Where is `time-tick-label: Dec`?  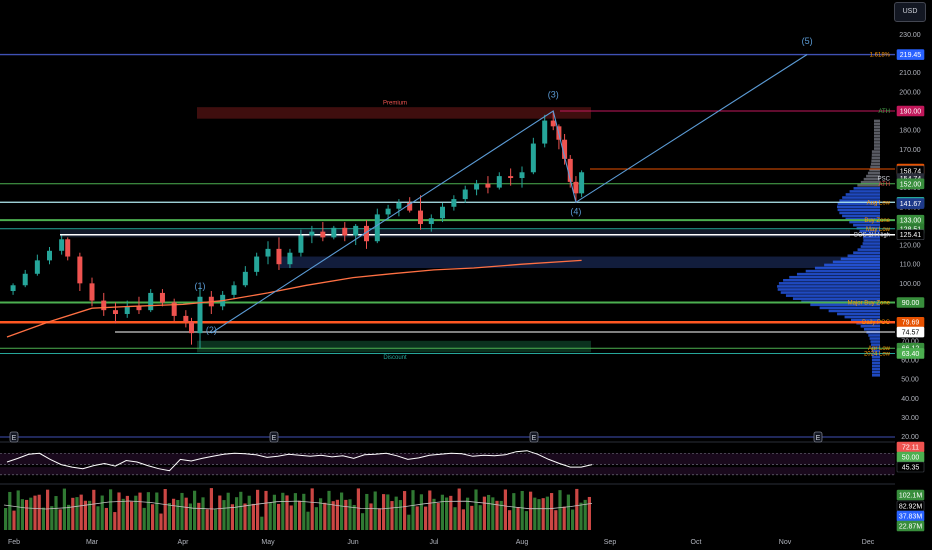 time-tick-label: Dec is located at coordinates (868, 542).